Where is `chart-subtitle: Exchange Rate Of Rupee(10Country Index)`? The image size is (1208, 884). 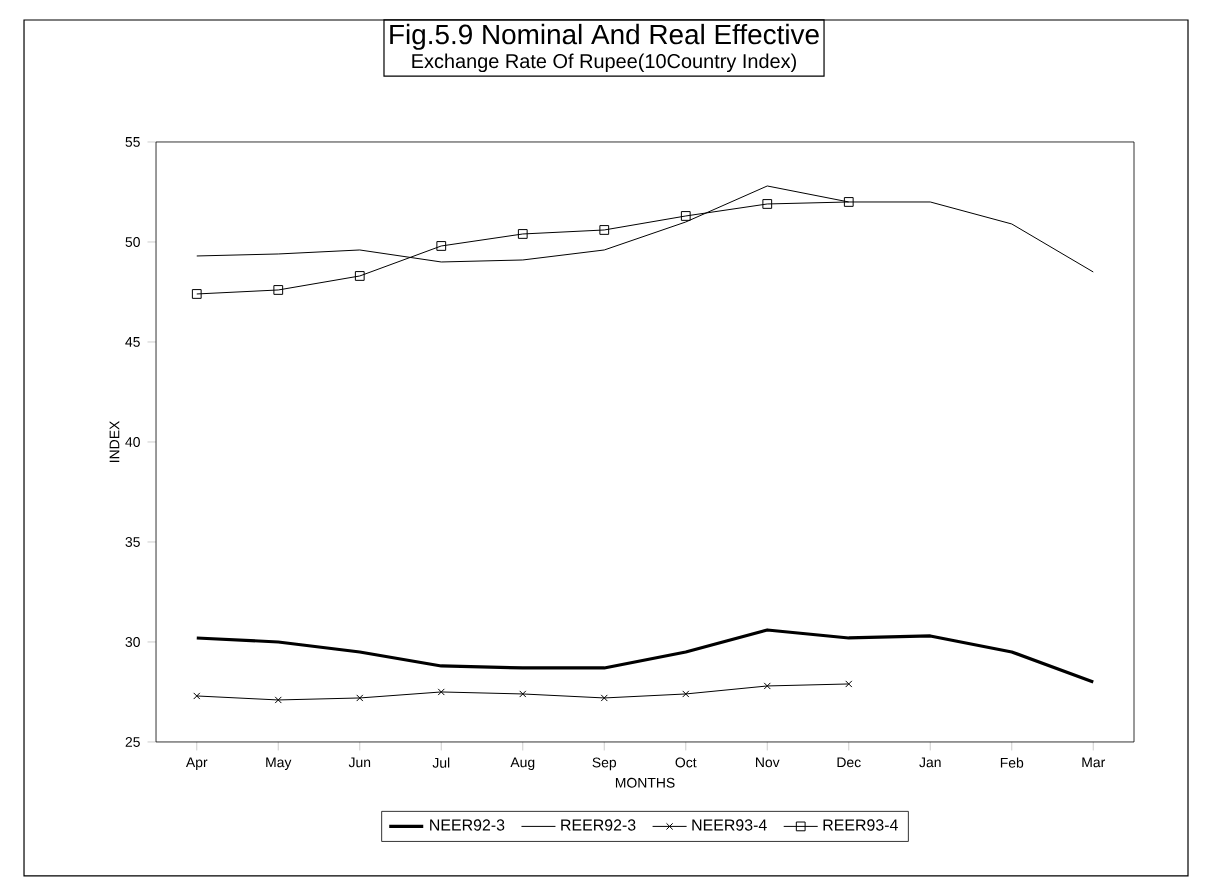
chart-subtitle: Exchange Rate Of Rupee(10Country Index) is located at coordinates (604, 63).